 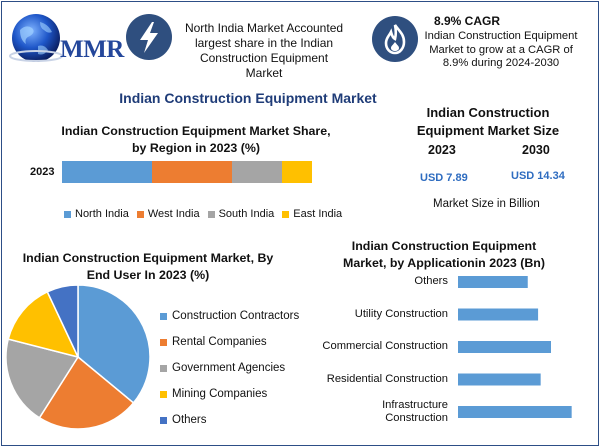 What do you see at coordinates (444, 178) in the screenshot?
I see `market-size-value-2023: USD 7.89` at bounding box center [444, 178].